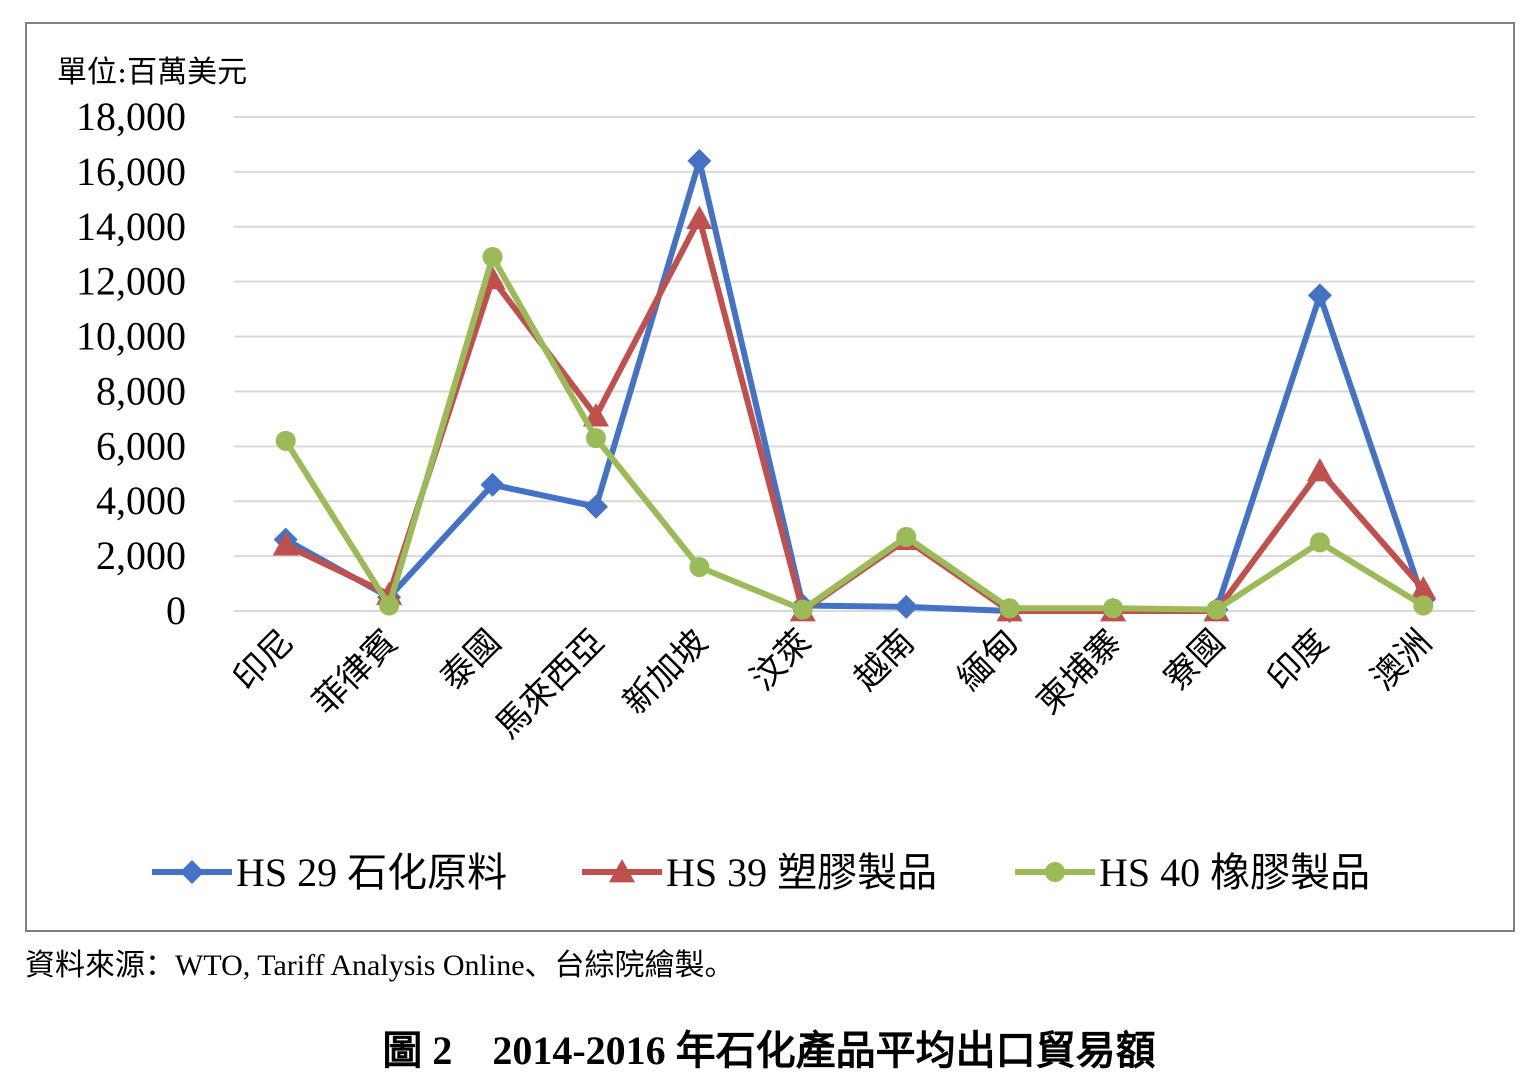 The image size is (1538, 1080). What do you see at coordinates (1194, 660) in the screenshot?
I see `x-category-label: 寮國` at bounding box center [1194, 660].